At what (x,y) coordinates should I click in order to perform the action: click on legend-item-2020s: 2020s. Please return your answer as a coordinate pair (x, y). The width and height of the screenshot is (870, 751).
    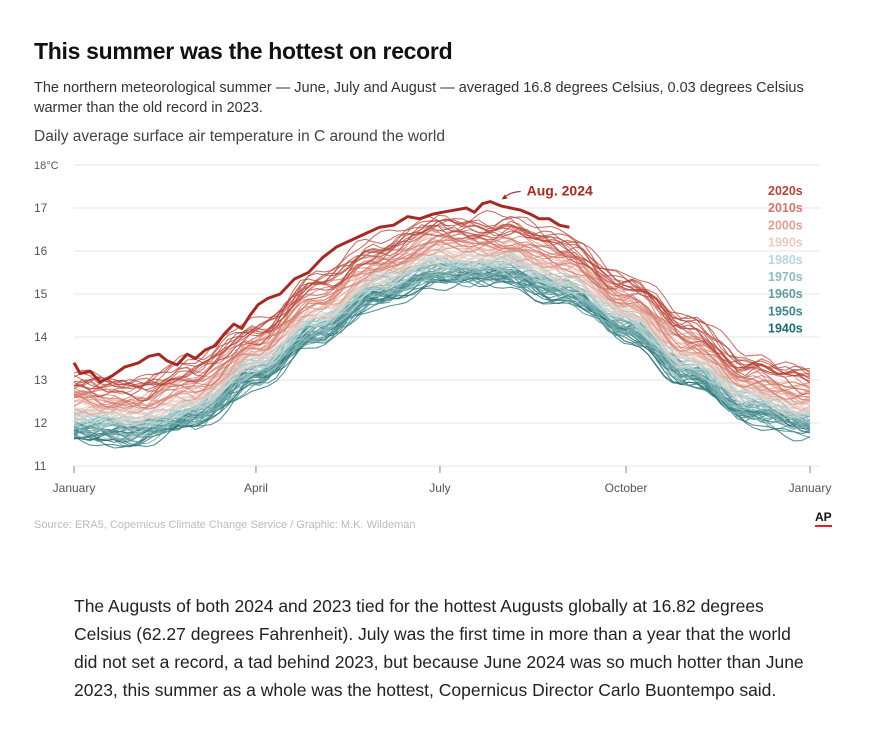
    Looking at the image, I should click on (785, 191).